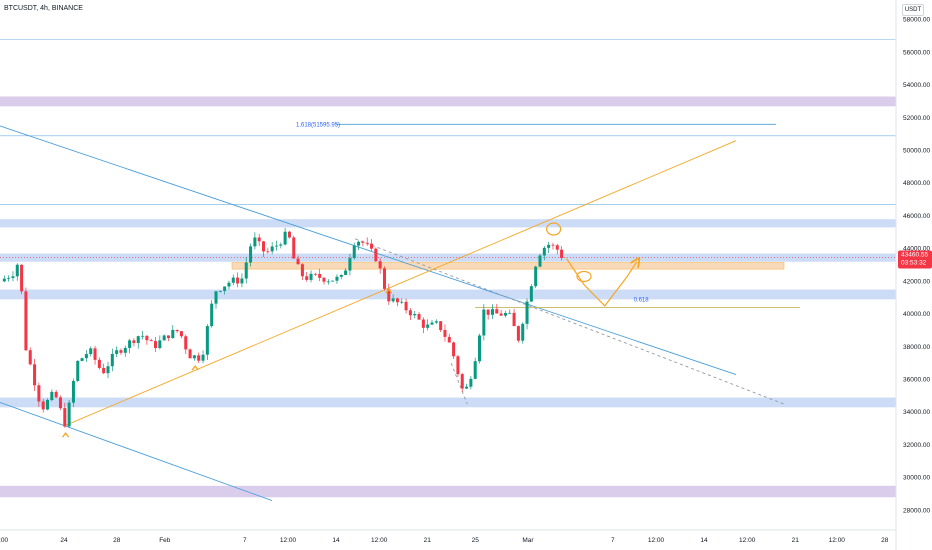 Image resolution: width=932 pixels, height=550 pixels. What do you see at coordinates (553, 229) in the screenshot?
I see `highlight-ellipse-top` at bounding box center [553, 229].